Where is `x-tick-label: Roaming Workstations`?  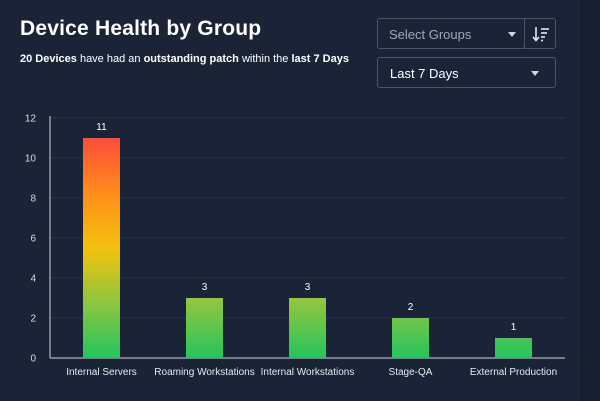 x-tick-label: Roaming Workstations is located at coordinates (204, 372).